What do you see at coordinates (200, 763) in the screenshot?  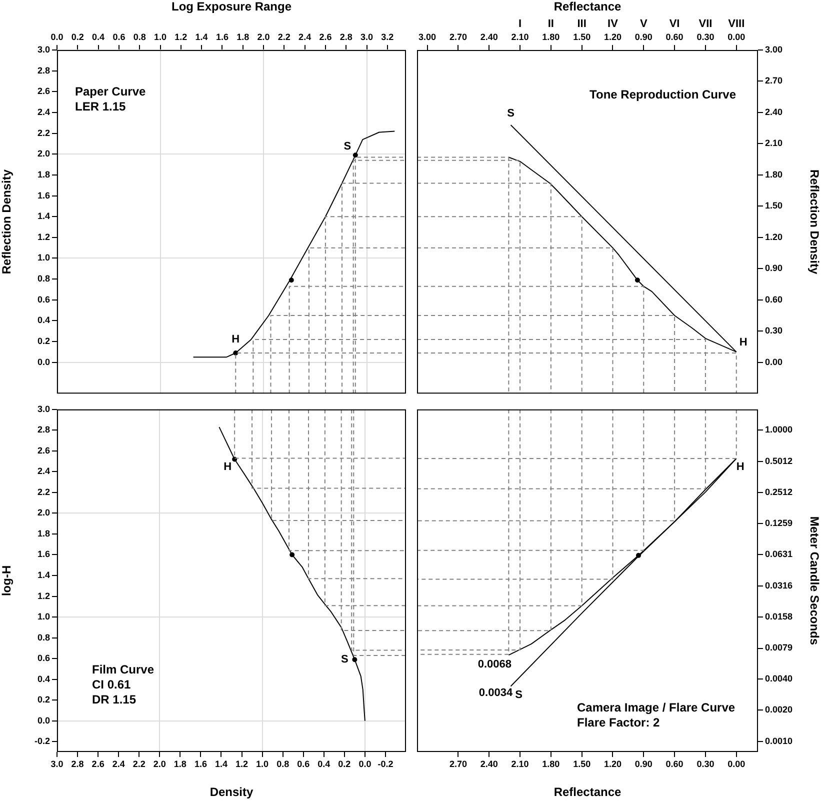 I see `x-tick-label: 1.6` at bounding box center [200, 763].